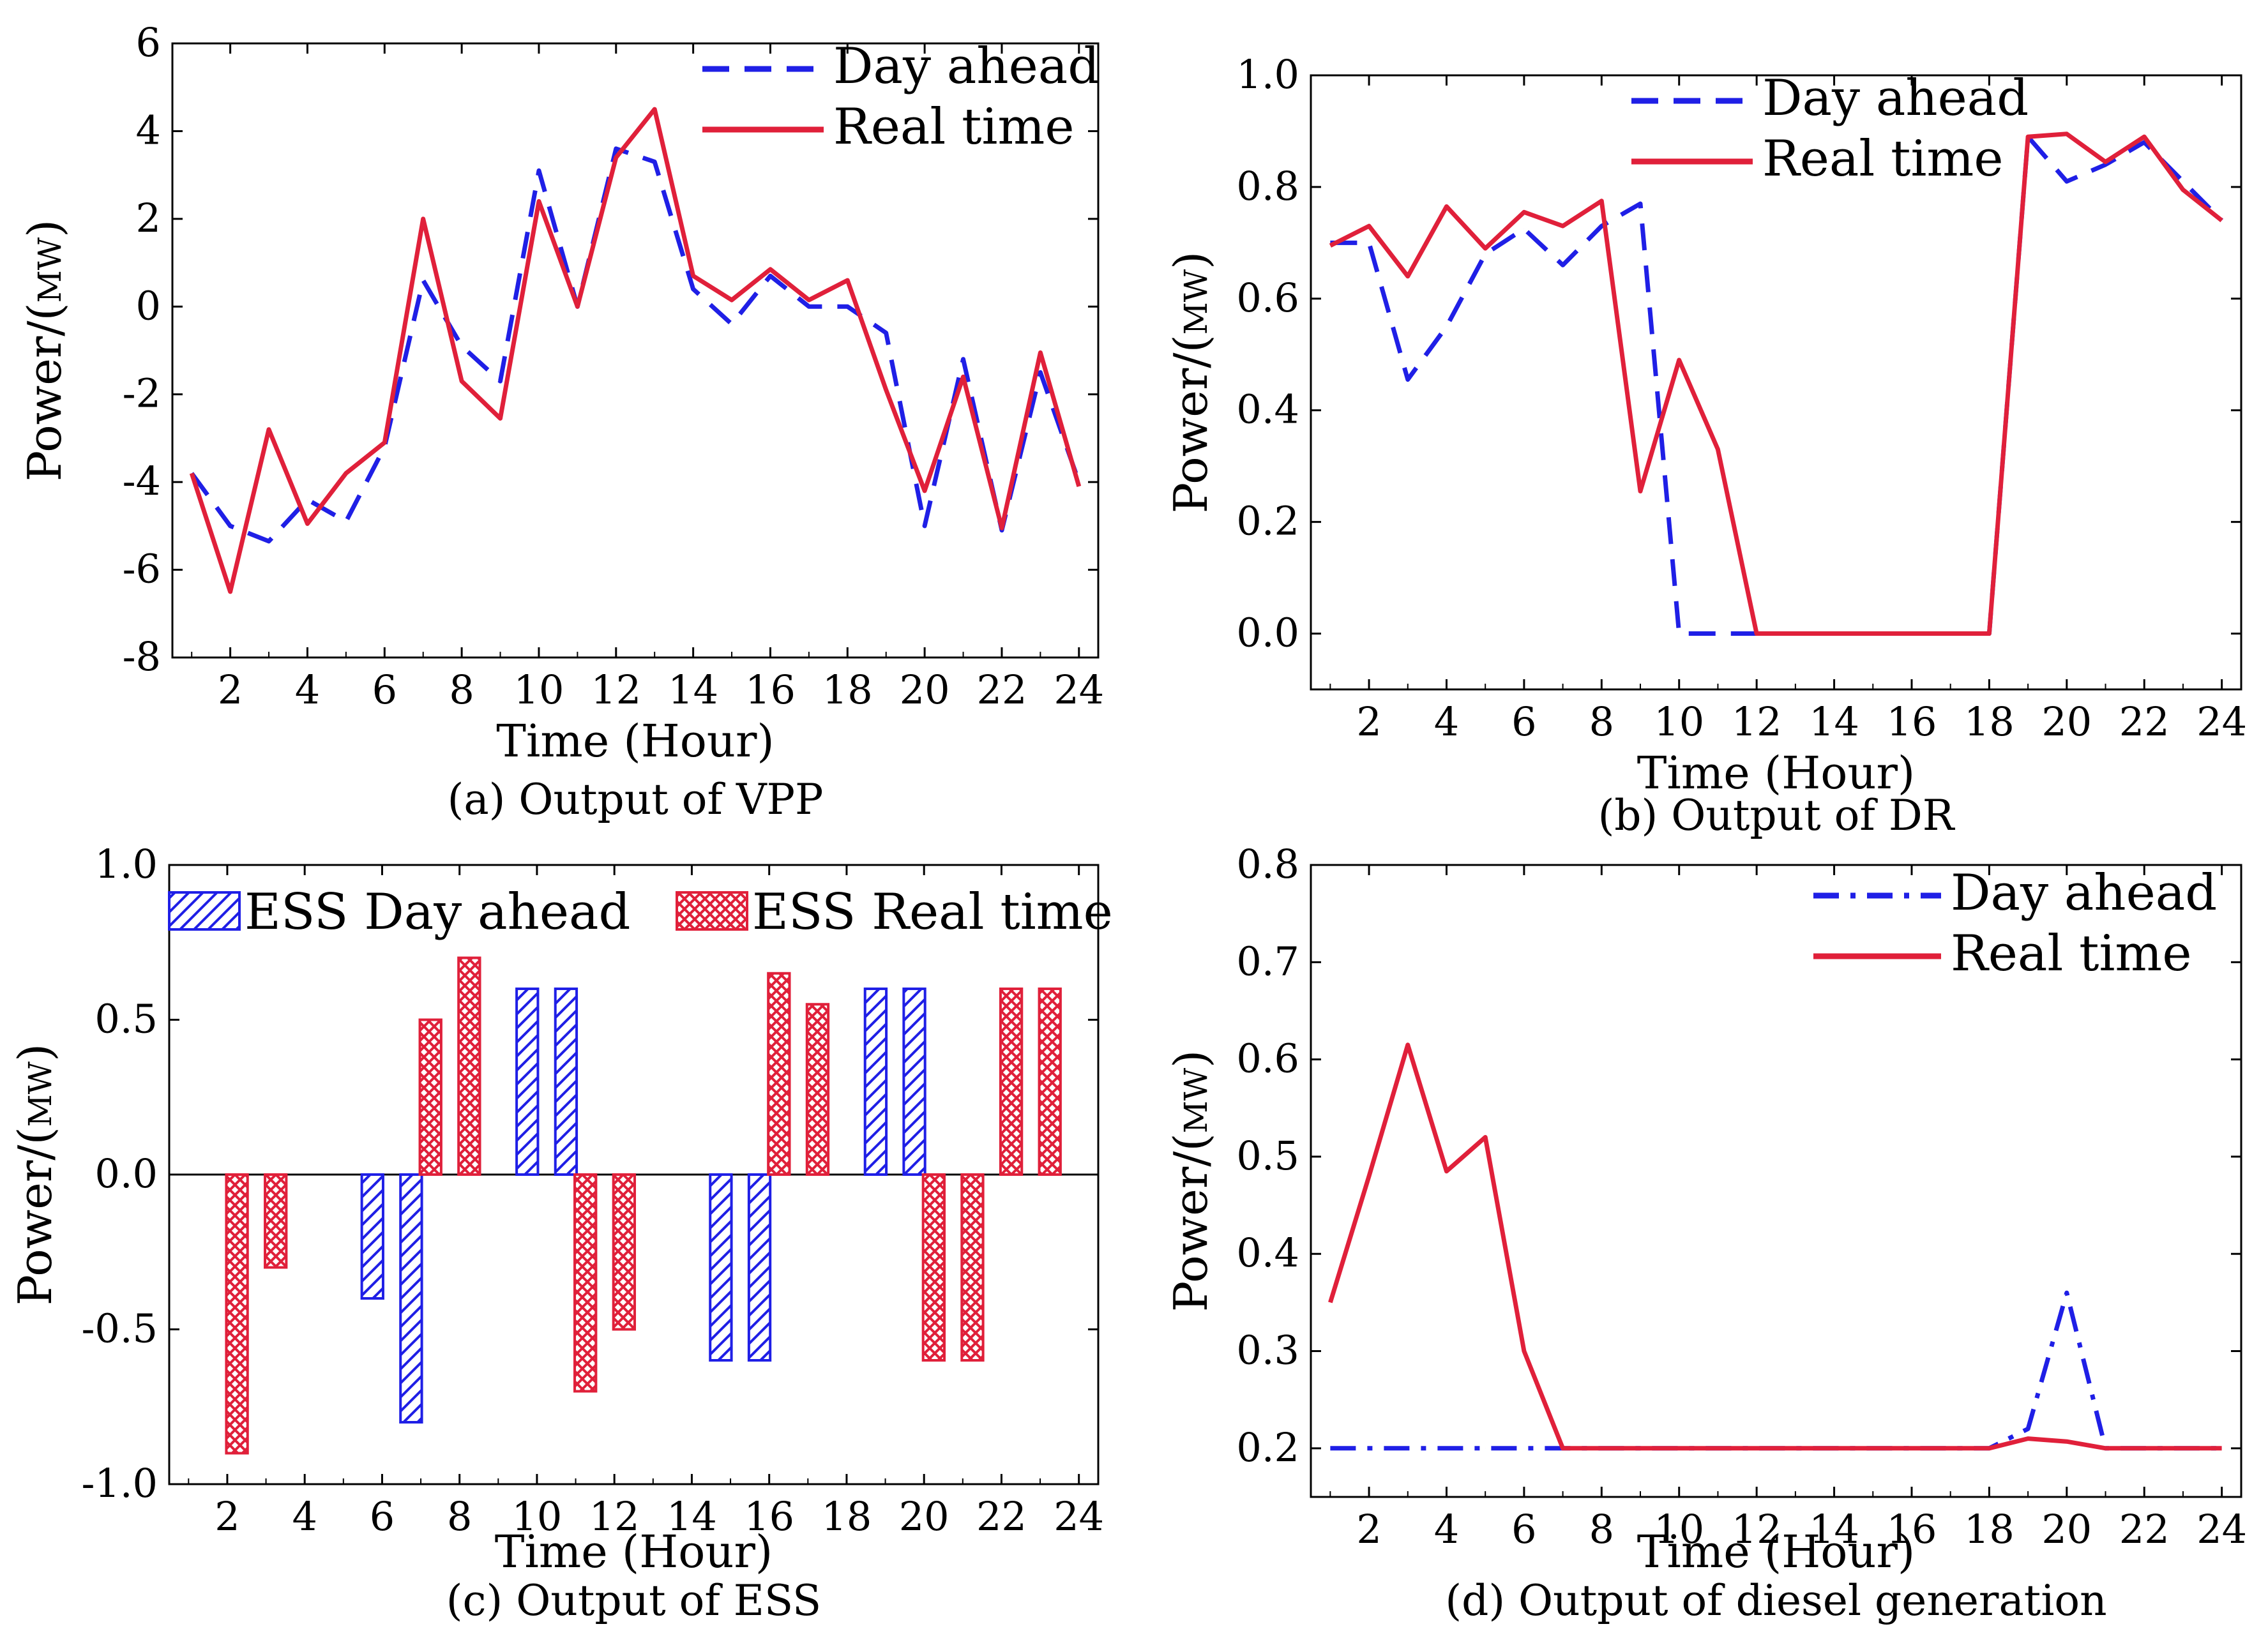  I want to click on panel-caption: (a) Output of VPP, so click(636, 799).